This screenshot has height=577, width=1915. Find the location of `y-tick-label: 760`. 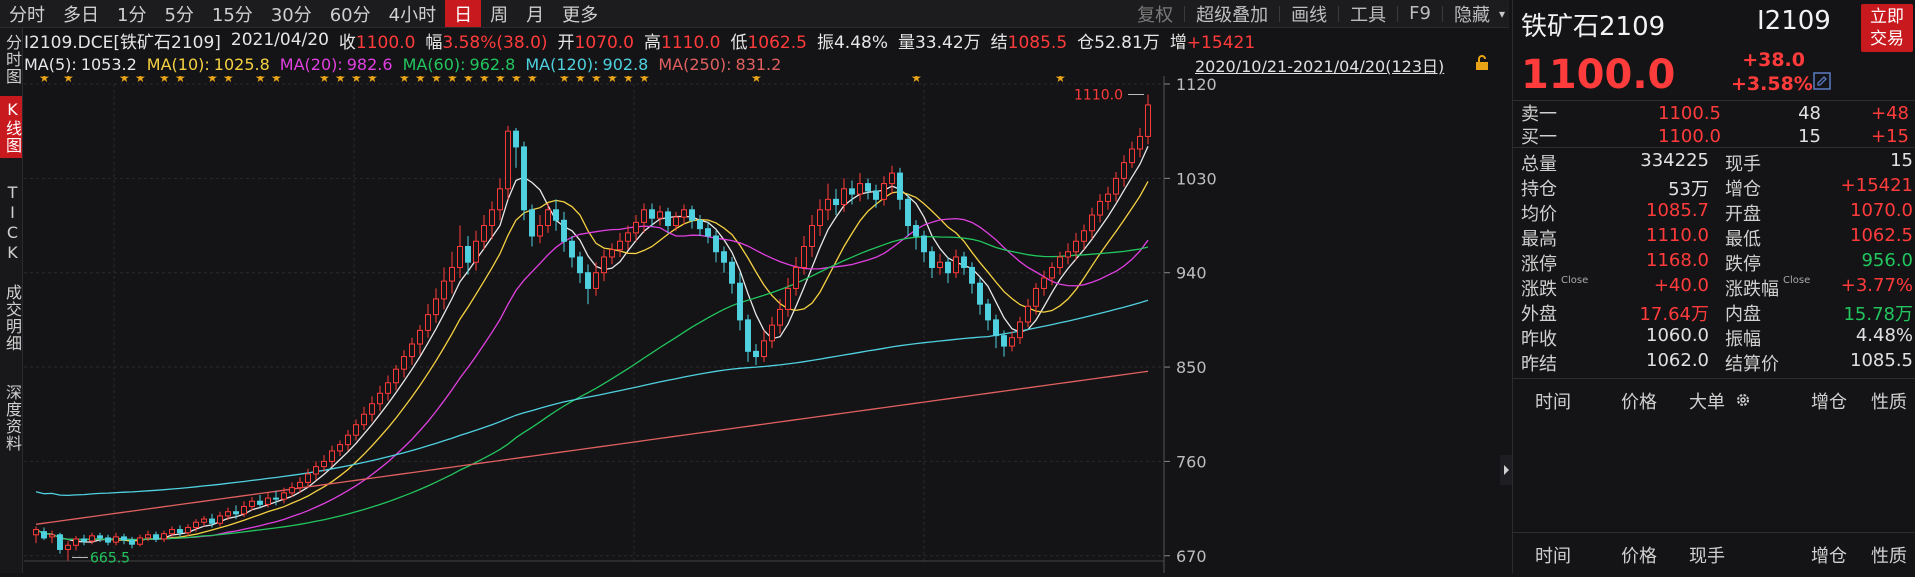

y-tick-label: 760 is located at coordinates (1191, 461).